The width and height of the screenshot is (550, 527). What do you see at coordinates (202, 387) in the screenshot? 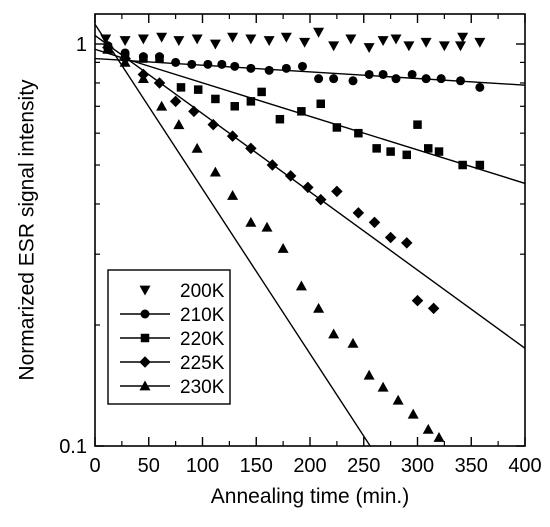
I see `legend-label-230k: 230K` at bounding box center [202, 387].